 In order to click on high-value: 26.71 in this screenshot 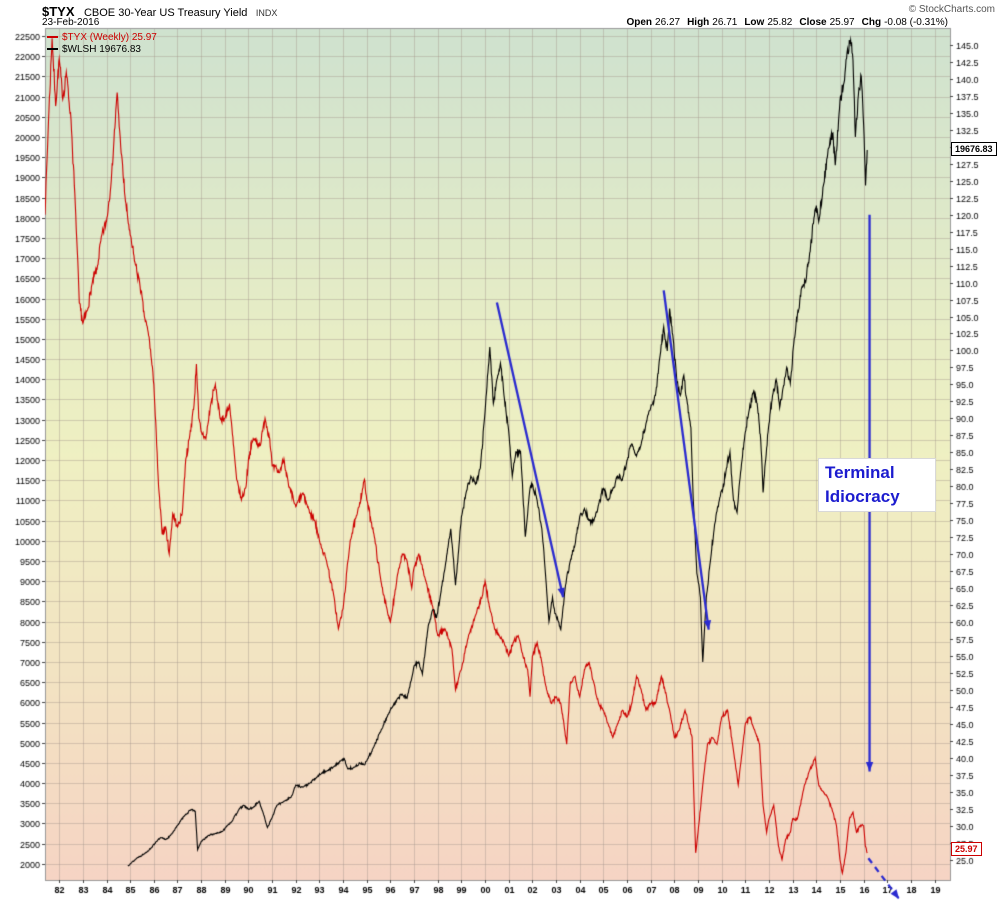, I will do `click(725, 22)`.